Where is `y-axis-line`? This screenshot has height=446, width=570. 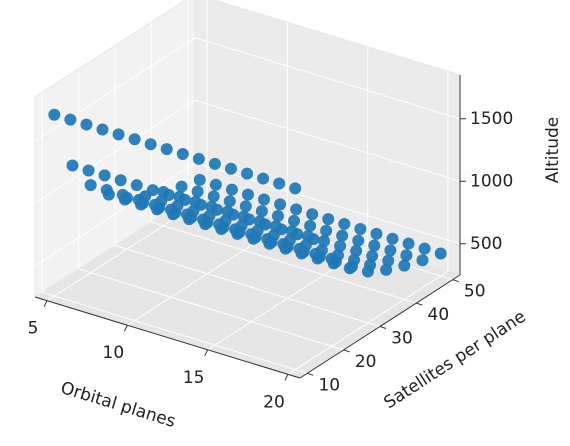
y-axis-line is located at coordinates (380, 326).